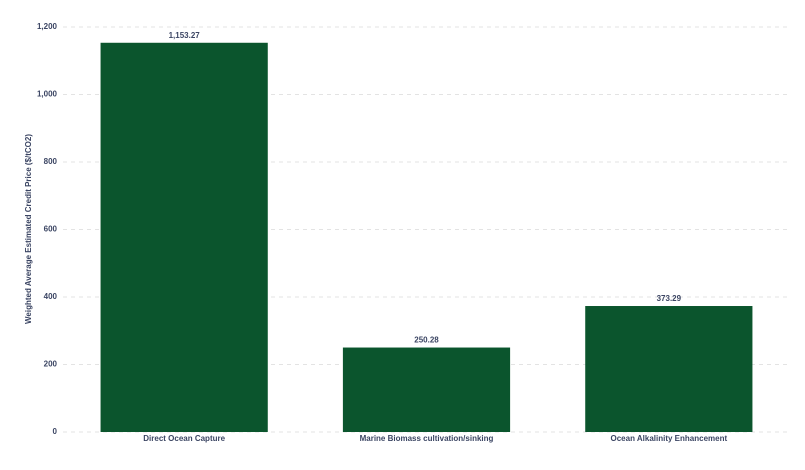 This screenshot has height=470, width=805. What do you see at coordinates (669, 298) in the screenshot?
I see `data-label: 373.29` at bounding box center [669, 298].